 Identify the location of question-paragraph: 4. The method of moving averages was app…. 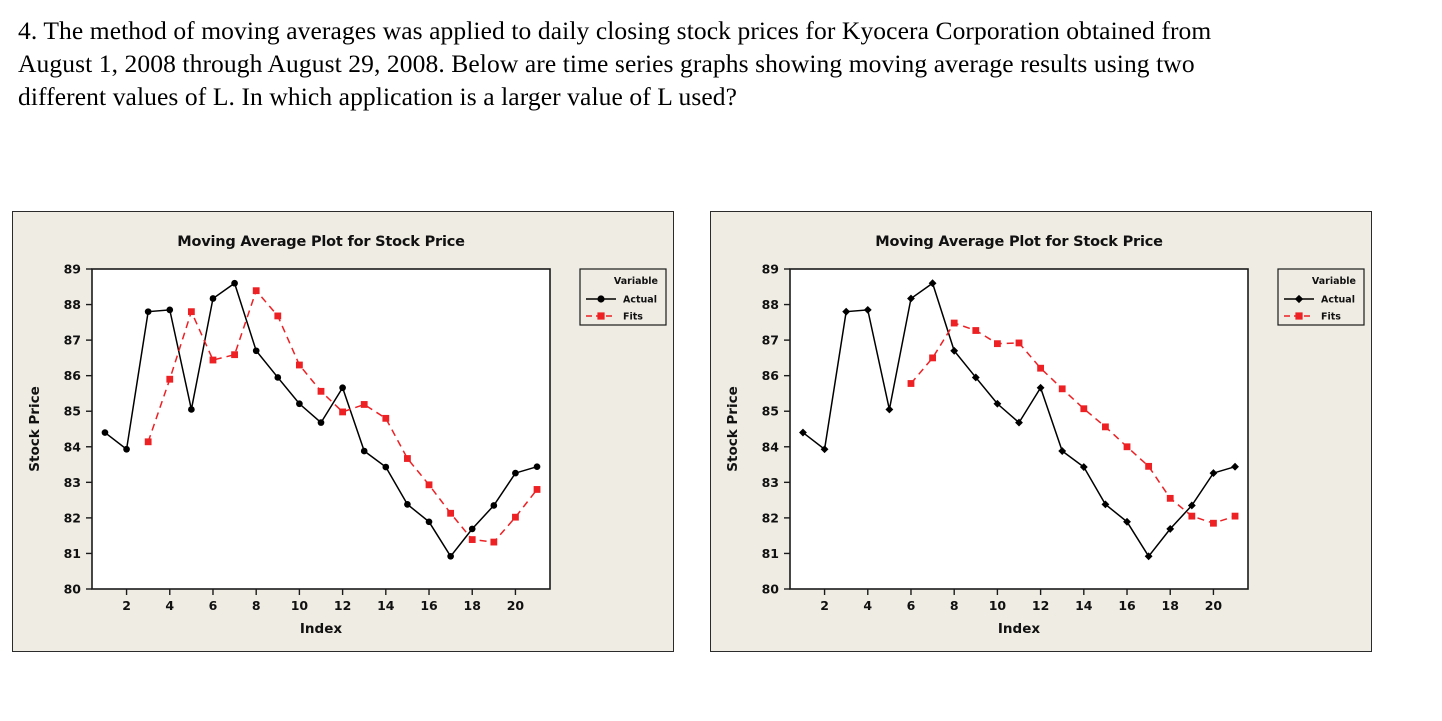
(615, 63).